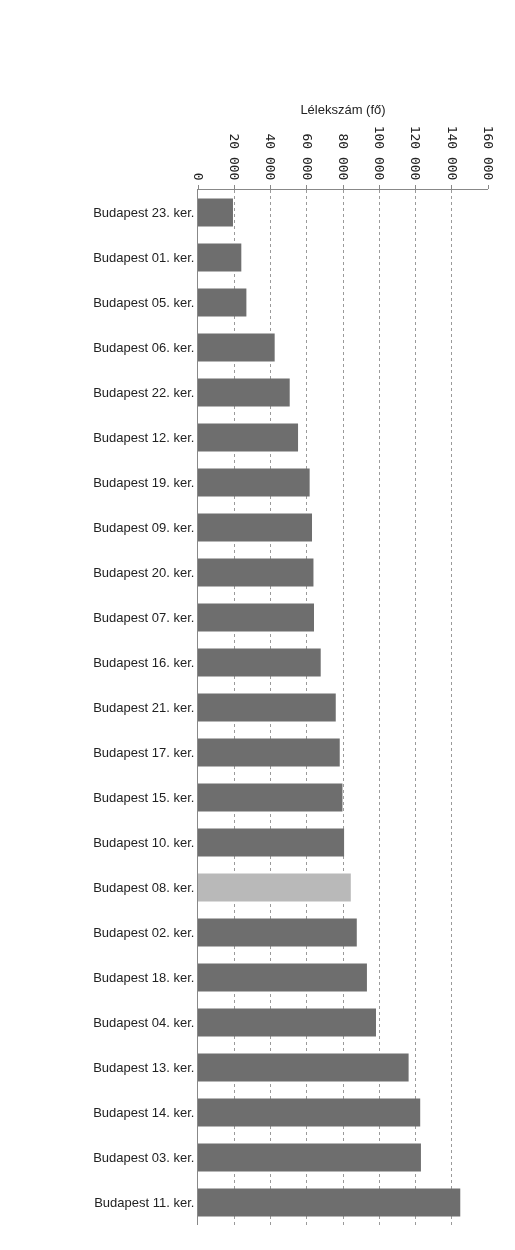  What do you see at coordinates (144, 753) in the screenshot?
I see `y-tick-label: Budapest 17. ker.` at bounding box center [144, 753].